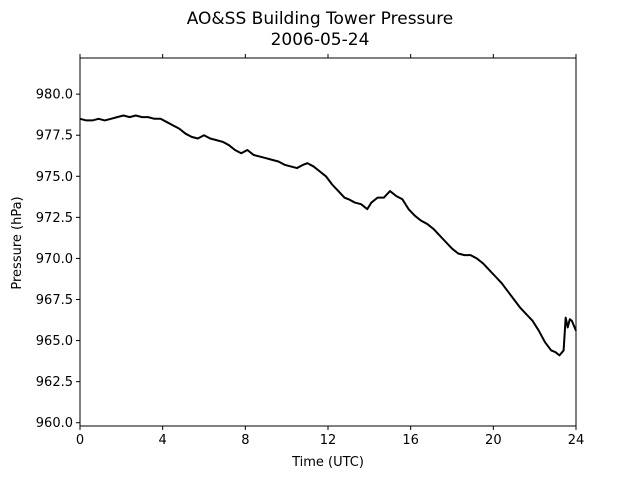 Image resolution: width=640 pixels, height=480 pixels. What do you see at coordinates (410, 440) in the screenshot?
I see `x-tick-label: 16` at bounding box center [410, 440].